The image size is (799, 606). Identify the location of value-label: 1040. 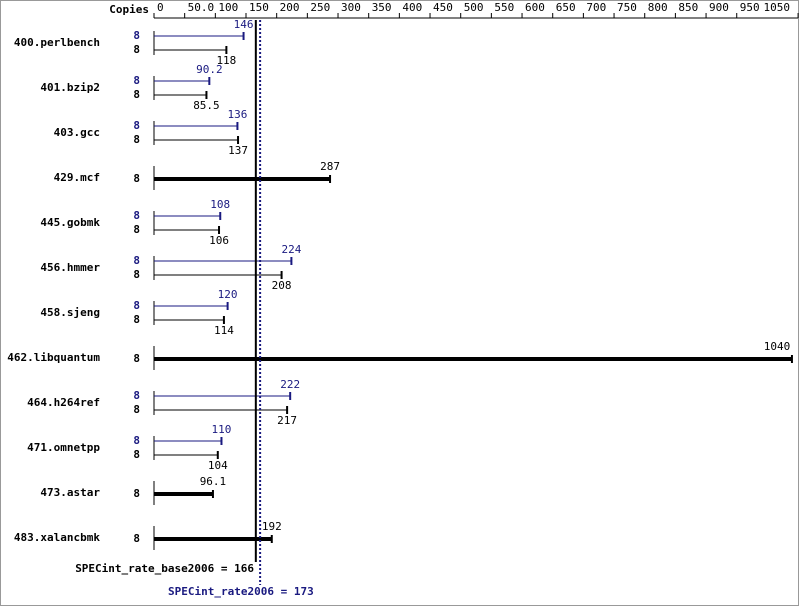
(777, 346).